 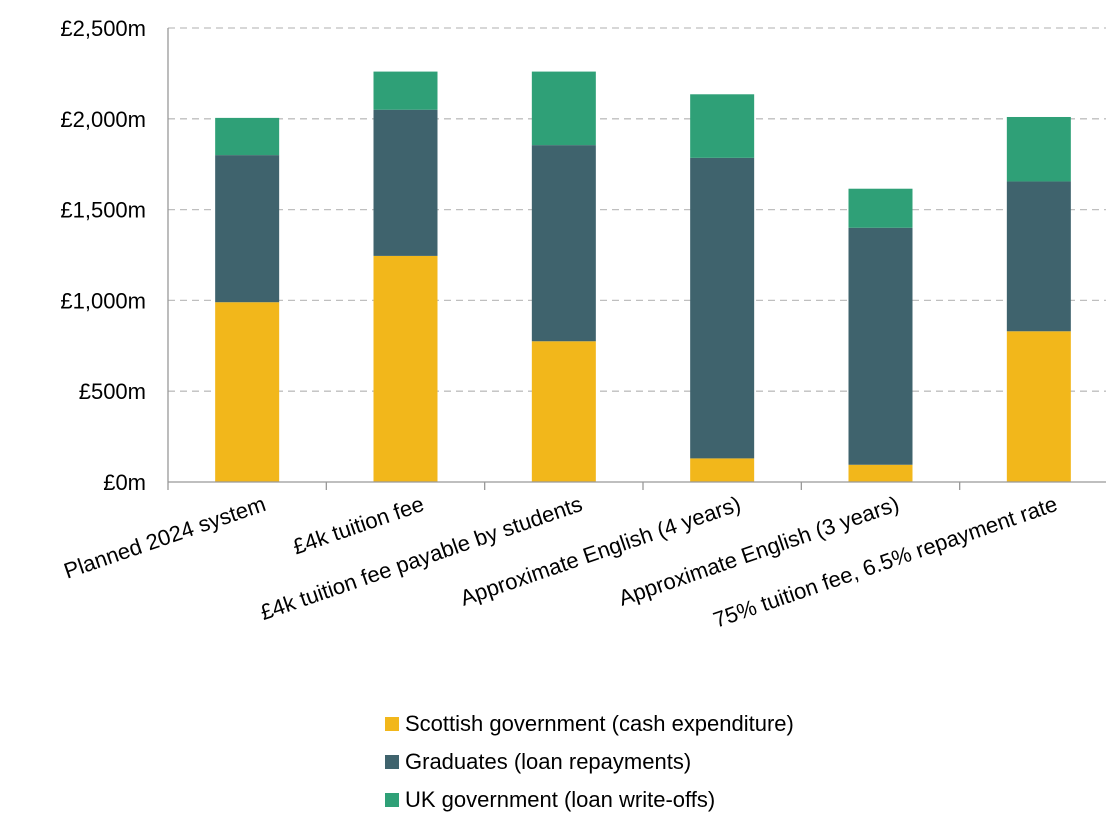 I want to click on legend-item: Scottish government (cash expenditure), so click(x=589, y=723).